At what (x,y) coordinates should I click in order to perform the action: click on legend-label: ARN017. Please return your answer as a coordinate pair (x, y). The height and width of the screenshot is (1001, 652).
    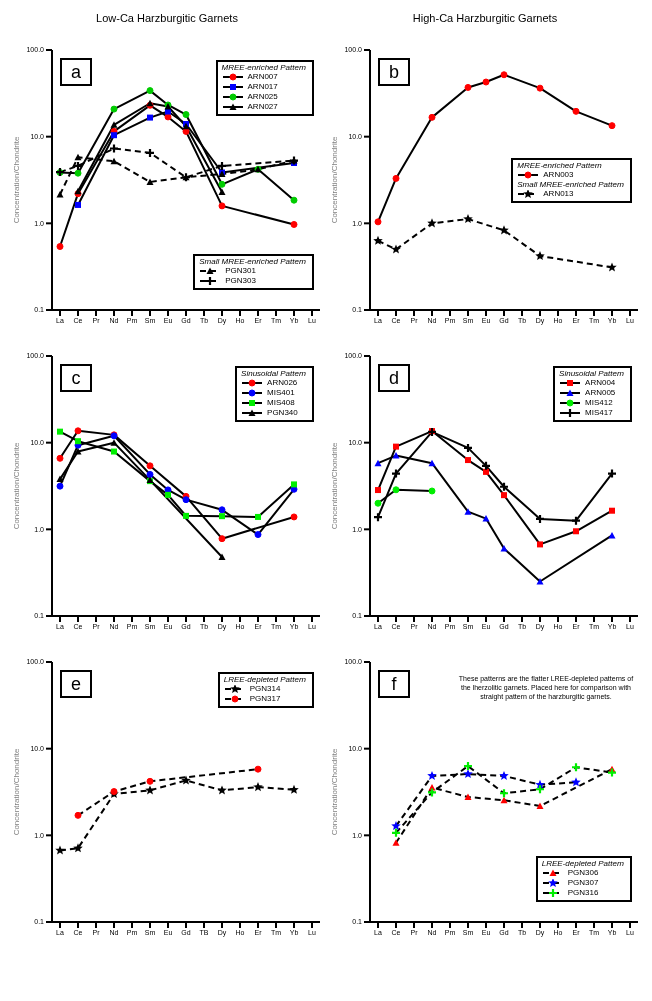
    Looking at the image, I should click on (262, 87).